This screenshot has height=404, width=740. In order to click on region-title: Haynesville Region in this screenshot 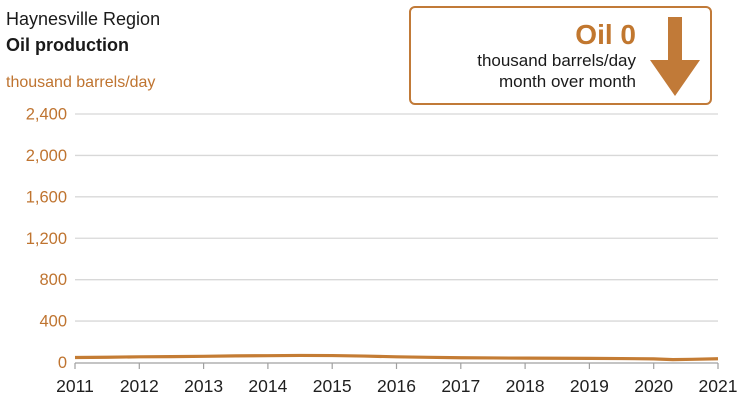, I will do `click(83, 19)`.